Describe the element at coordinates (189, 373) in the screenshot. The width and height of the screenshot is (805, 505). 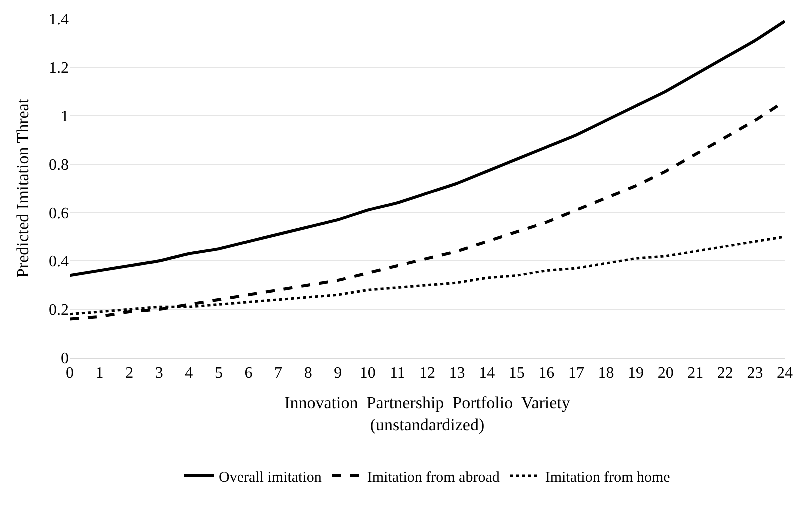
I see `x-tick-label: 4` at that location.